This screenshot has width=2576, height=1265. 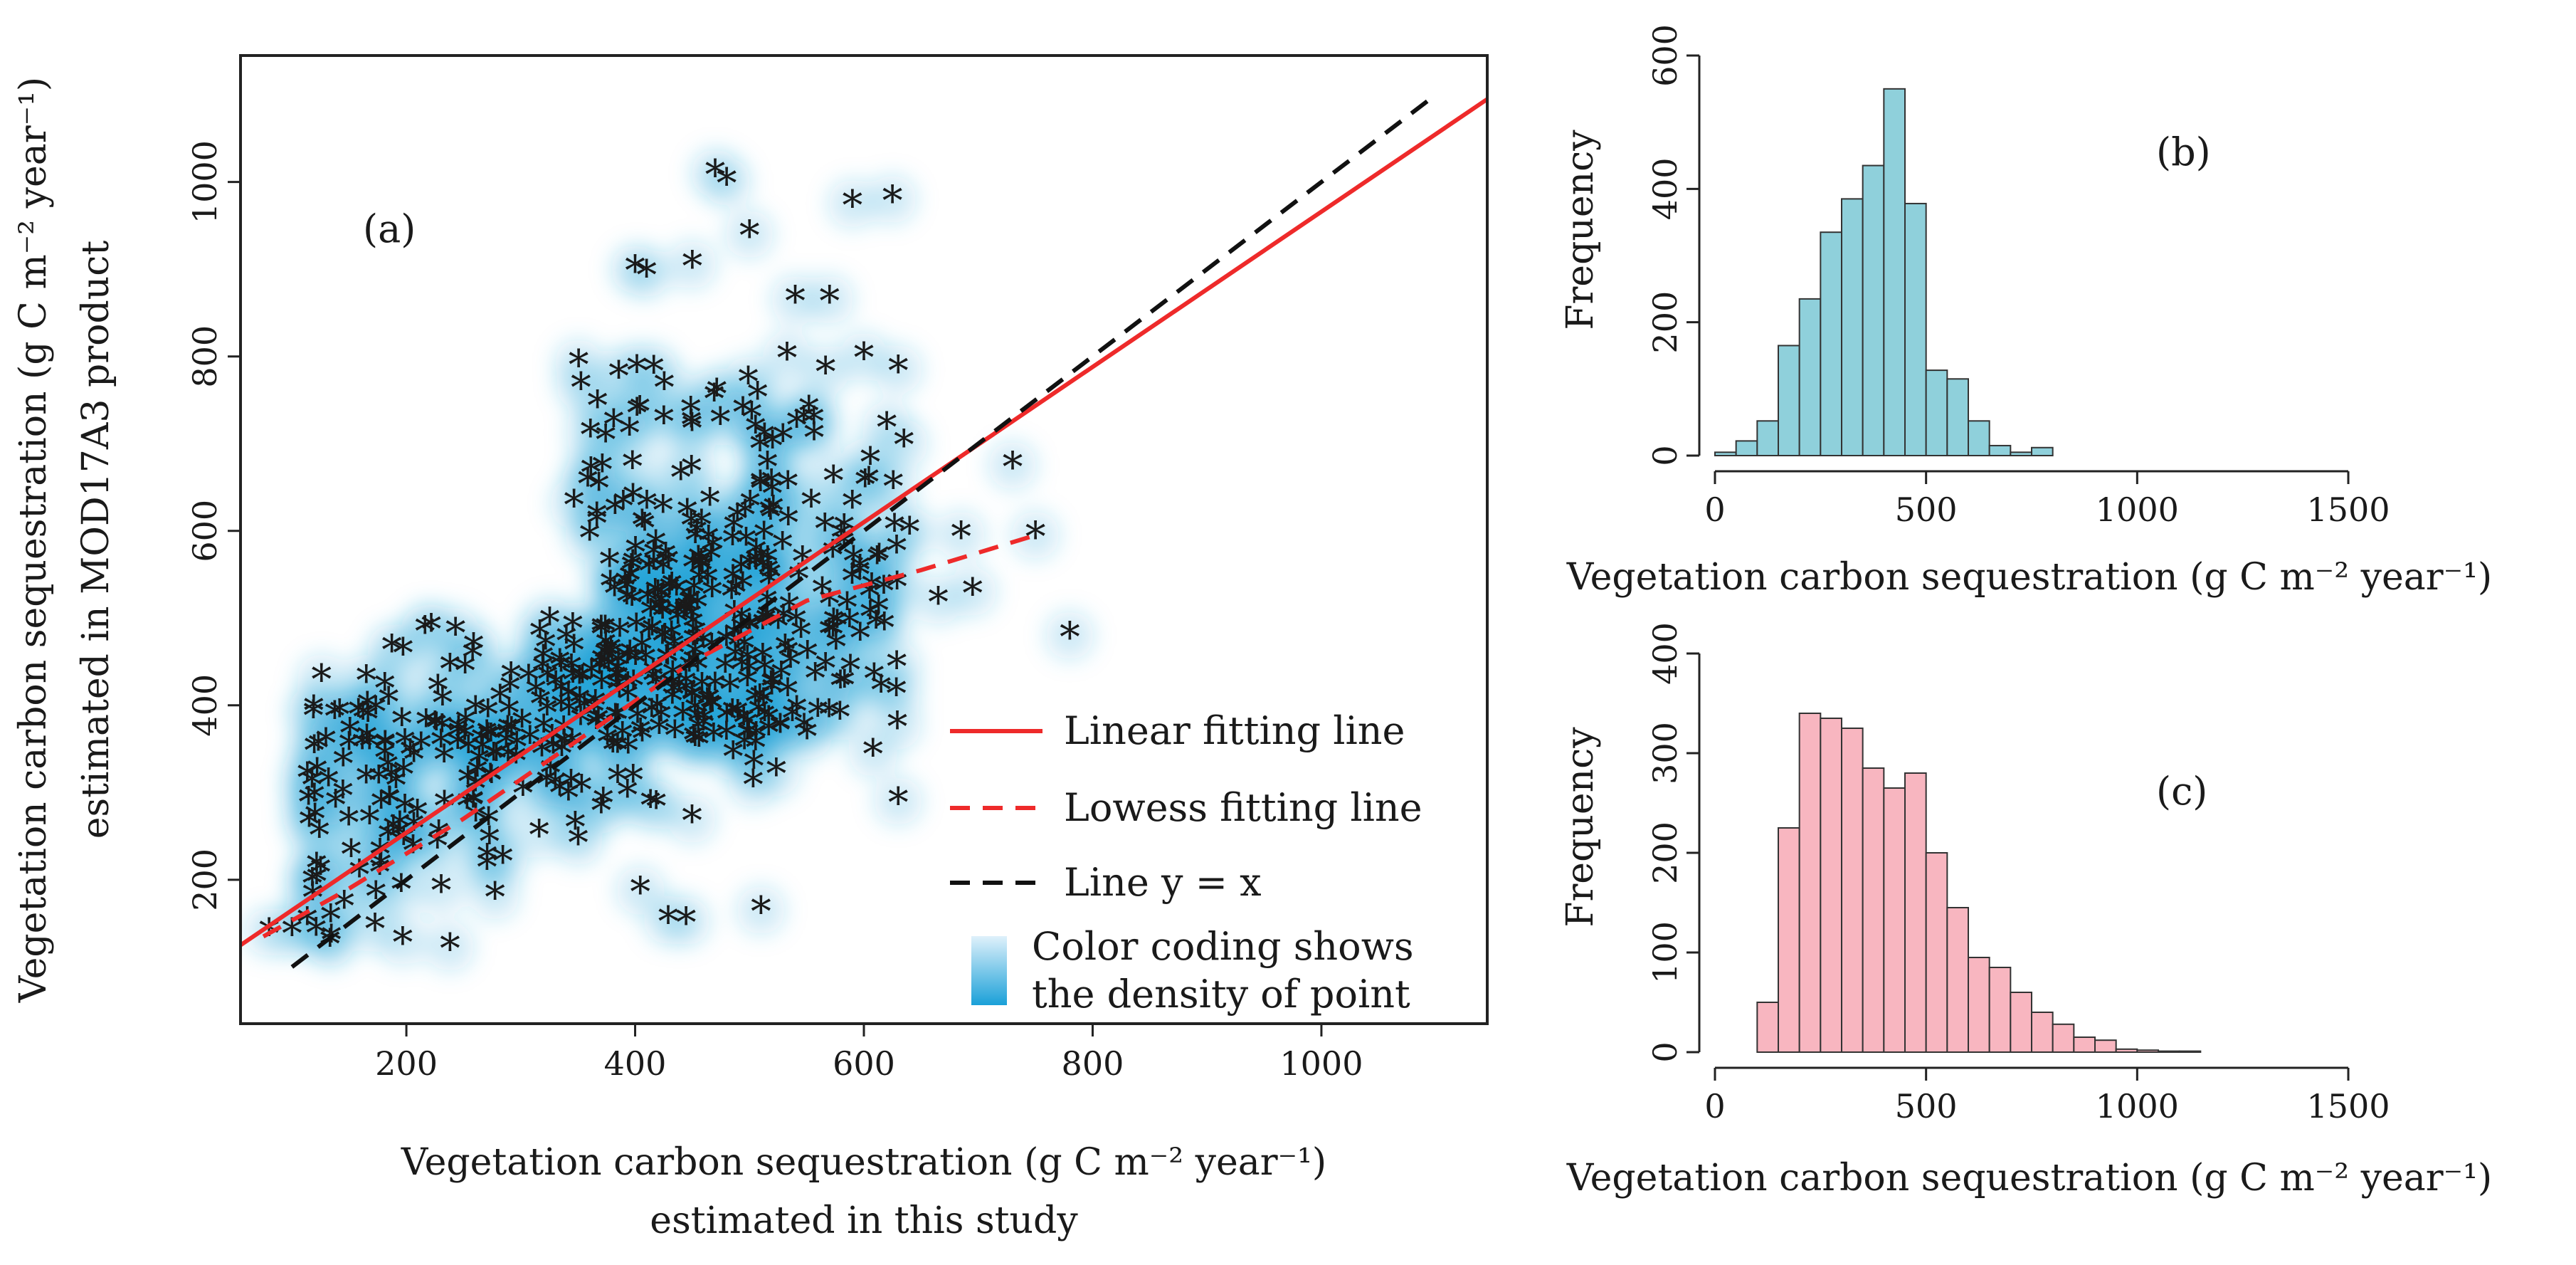 What do you see at coordinates (1665, 654) in the screenshot?
I see `y-tick-label: 400` at bounding box center [1665, 654].